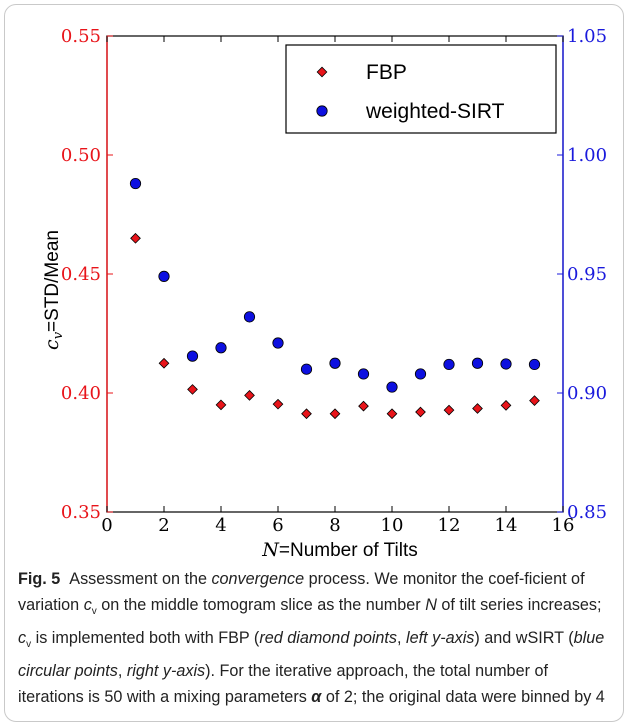 The height and width of the screenshot is (728, 630). What do you see at coordinates (334, 525) in the screenshot?
I see `x-tick-label: 8` at bounding box center [334, 525].